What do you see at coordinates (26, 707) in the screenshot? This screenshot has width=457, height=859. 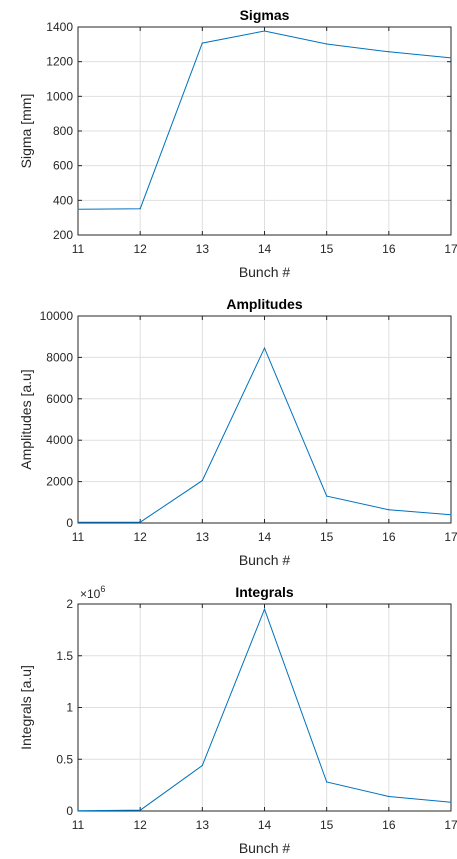 I see `y-axis-label: Integrals [a.u]` at bounding box center [26, 707].